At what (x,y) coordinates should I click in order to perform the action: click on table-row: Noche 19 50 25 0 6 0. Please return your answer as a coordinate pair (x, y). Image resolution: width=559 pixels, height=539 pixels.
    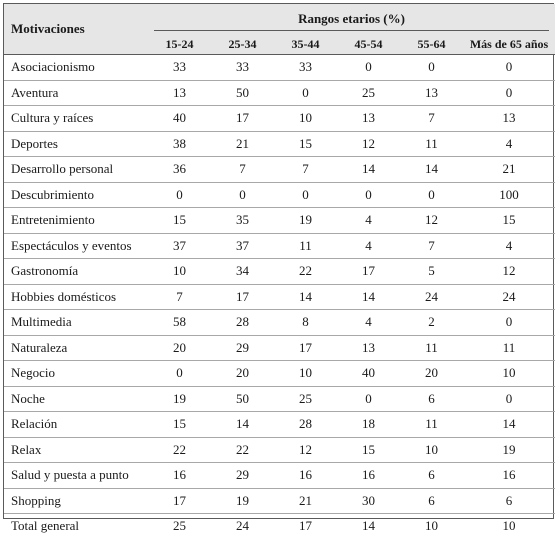
    Looking at the image, I should click on (280, 399).